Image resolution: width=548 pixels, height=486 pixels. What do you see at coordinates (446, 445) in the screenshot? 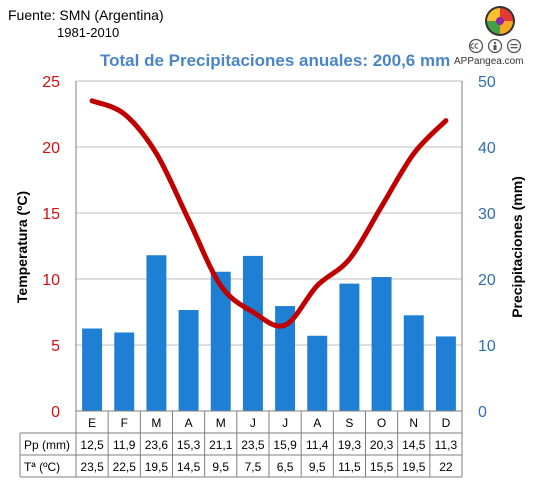
I see `data-cell: 11,3` at bounding box center [446, 445].